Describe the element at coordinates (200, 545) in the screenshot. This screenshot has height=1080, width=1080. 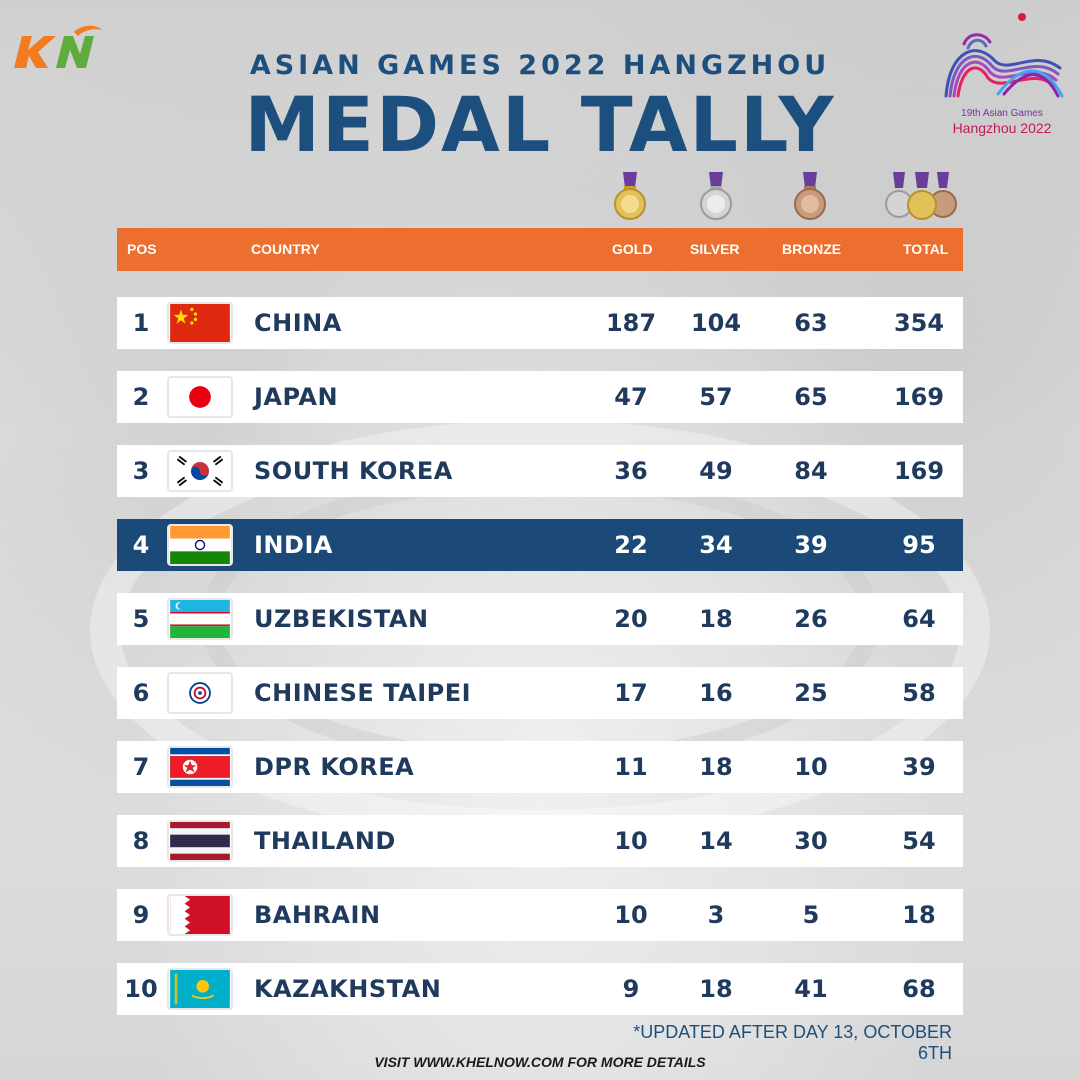
I see `india-flag-icon` at that location.